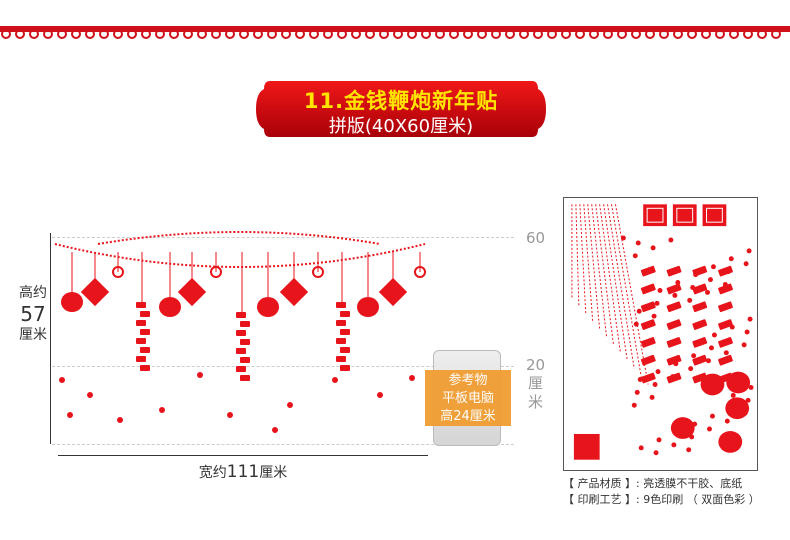  What do you see at coordinates (273, 473) in the screenshot?
I see `width-unit: 厘米` at bounding box center [273, 473].